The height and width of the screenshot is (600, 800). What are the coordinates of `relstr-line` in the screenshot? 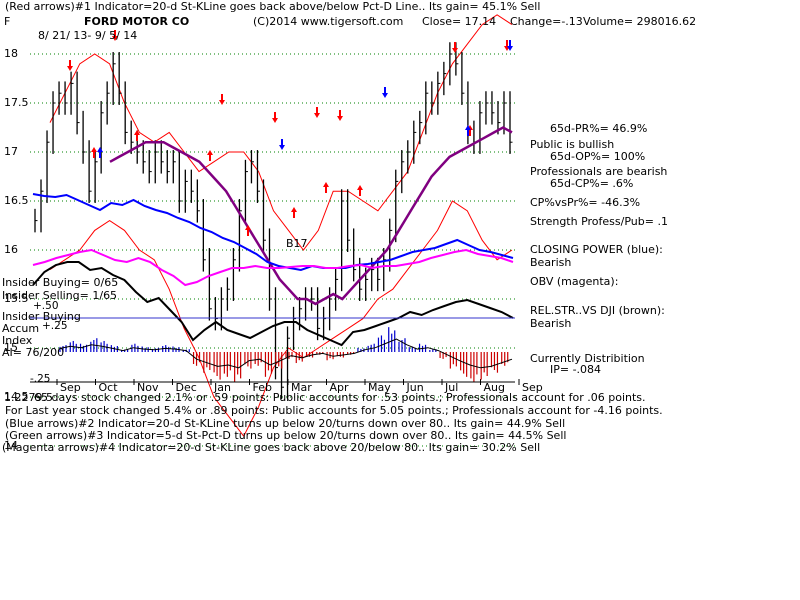 It's located at (273, 304).